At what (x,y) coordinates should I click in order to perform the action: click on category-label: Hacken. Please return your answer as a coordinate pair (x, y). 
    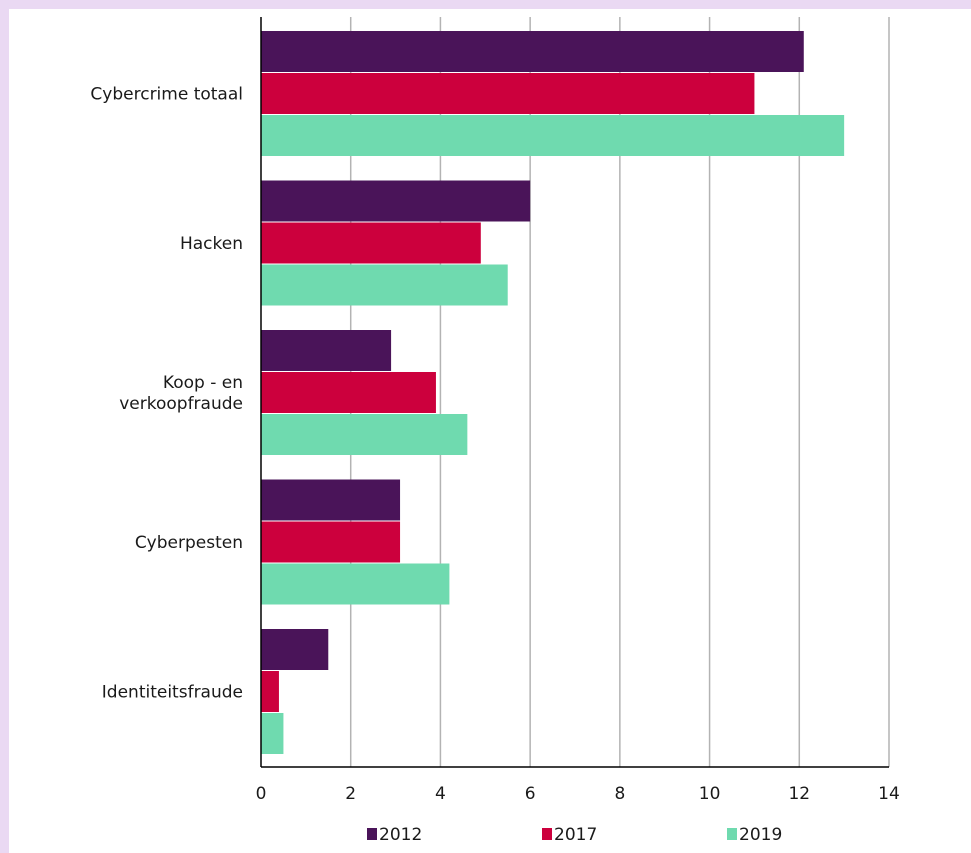
    Looking at the image, I should click on (211, 244).